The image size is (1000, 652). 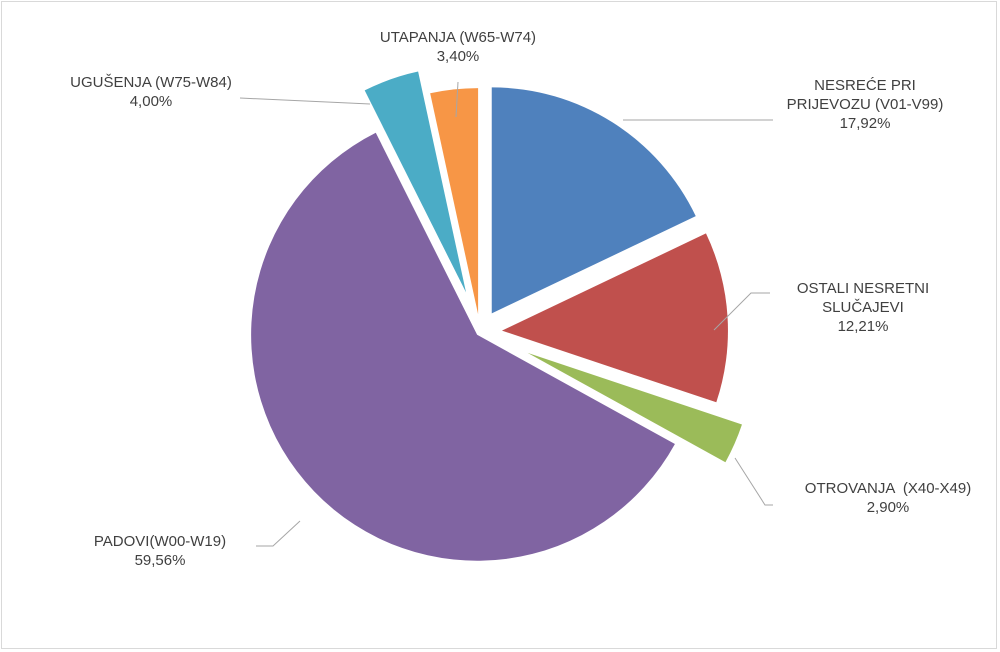 What do you see at coordinates (415, 182) in the screenshot?
I see `pie-slice-suffocation` at bounding box center [415, 182].